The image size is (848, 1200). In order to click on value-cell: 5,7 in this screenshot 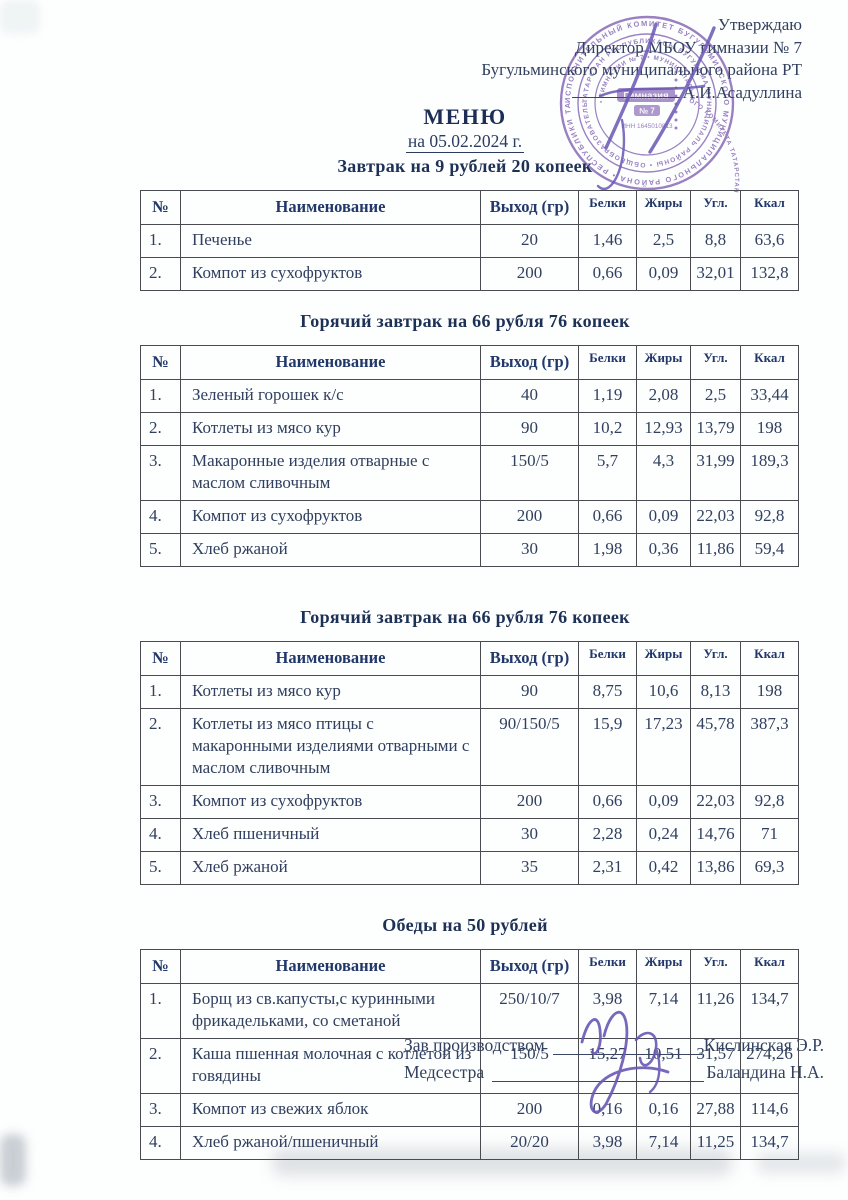, I will do `click(607, 473)`.